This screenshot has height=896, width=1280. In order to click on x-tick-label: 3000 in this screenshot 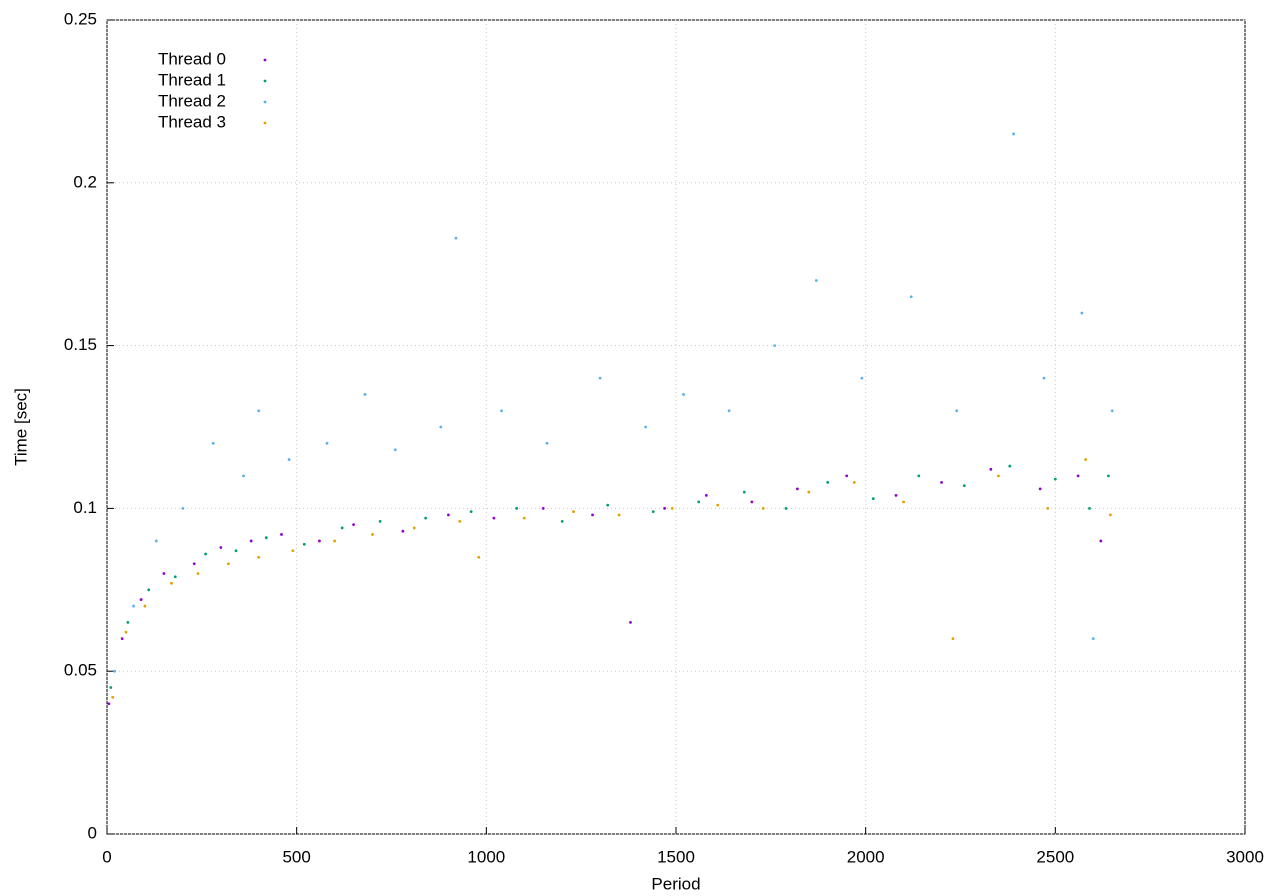, I will do `click(1245, 856)`.